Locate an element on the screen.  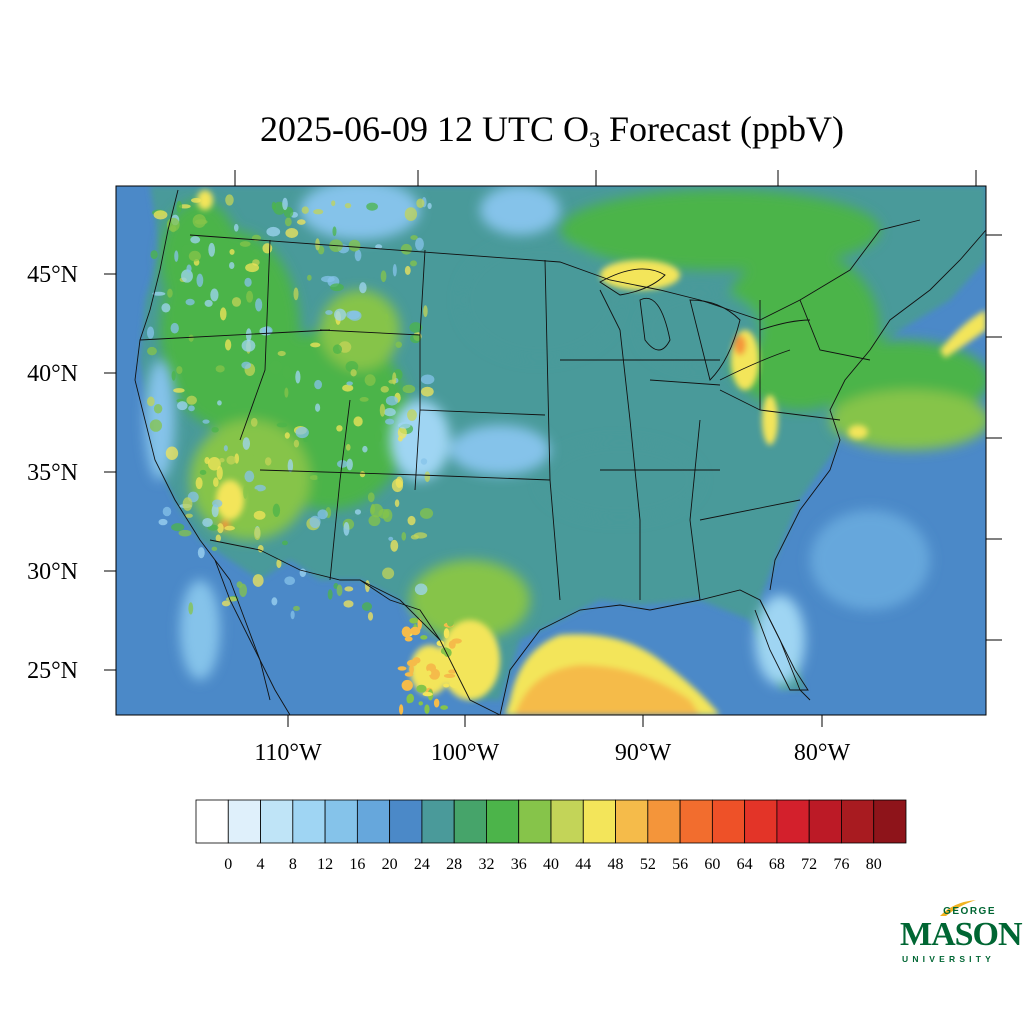
lat-label-30n: 30°N is located at coordinates (52, 572).